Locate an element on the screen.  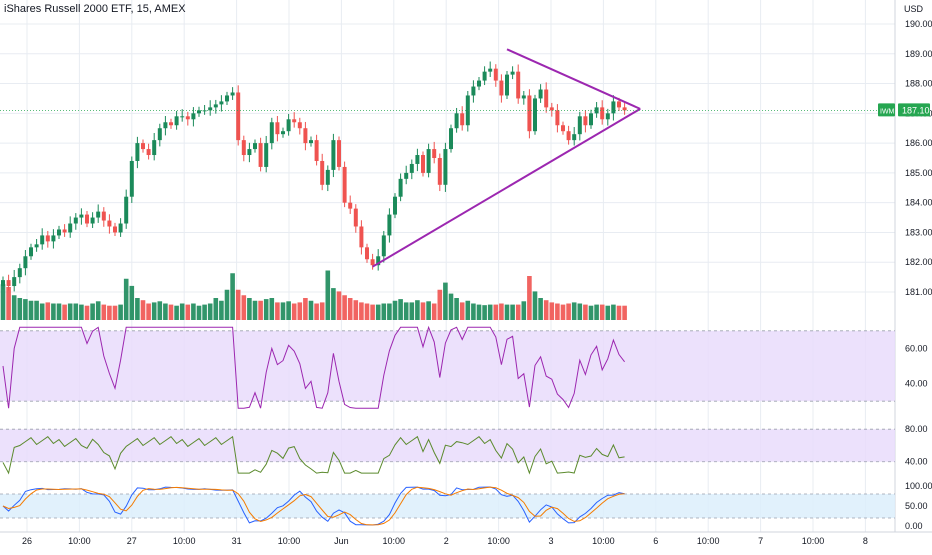
stoch-k-line is located at coordinates (313, 506).